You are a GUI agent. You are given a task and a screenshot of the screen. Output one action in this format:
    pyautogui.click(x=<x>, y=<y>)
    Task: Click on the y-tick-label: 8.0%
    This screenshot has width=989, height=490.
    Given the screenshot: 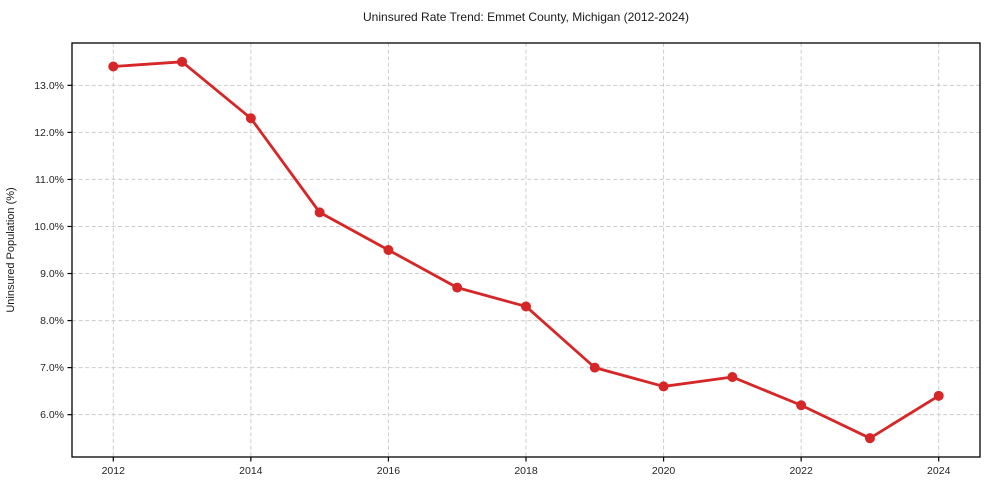 What is the action you would take?
    pyautogui.click(x=52, y=321)
    